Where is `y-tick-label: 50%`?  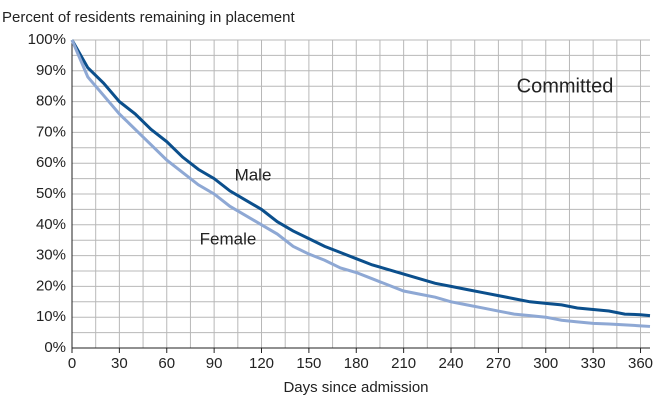 y-tick-label: 50% is located at coordinates (51, 193).